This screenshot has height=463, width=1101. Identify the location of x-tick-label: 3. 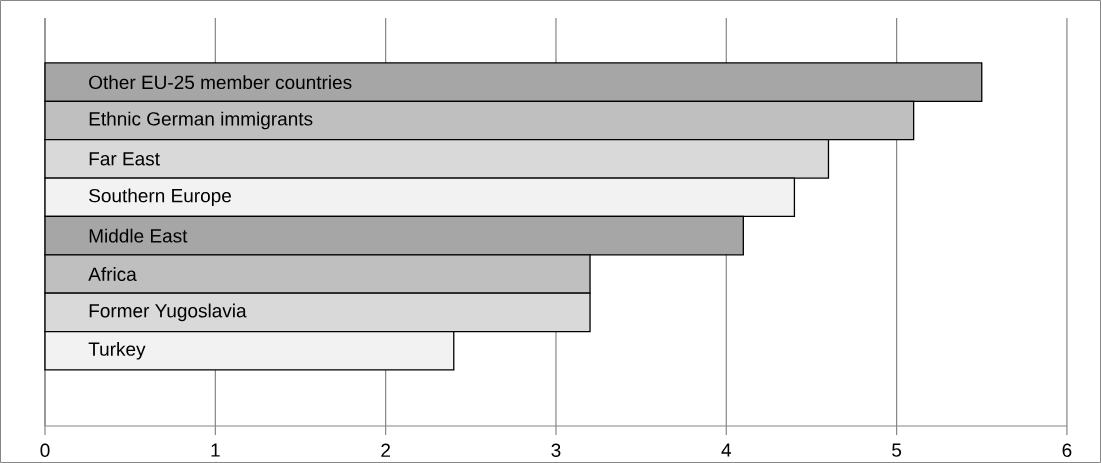
(556, 450).